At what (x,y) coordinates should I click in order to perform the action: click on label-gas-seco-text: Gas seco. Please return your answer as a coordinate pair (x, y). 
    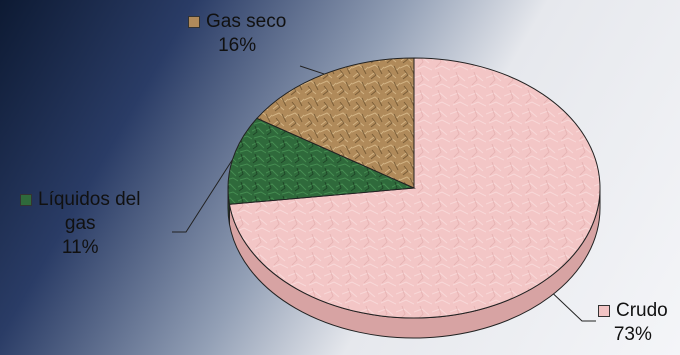
    Looking at the image, I should click on (246, 21).